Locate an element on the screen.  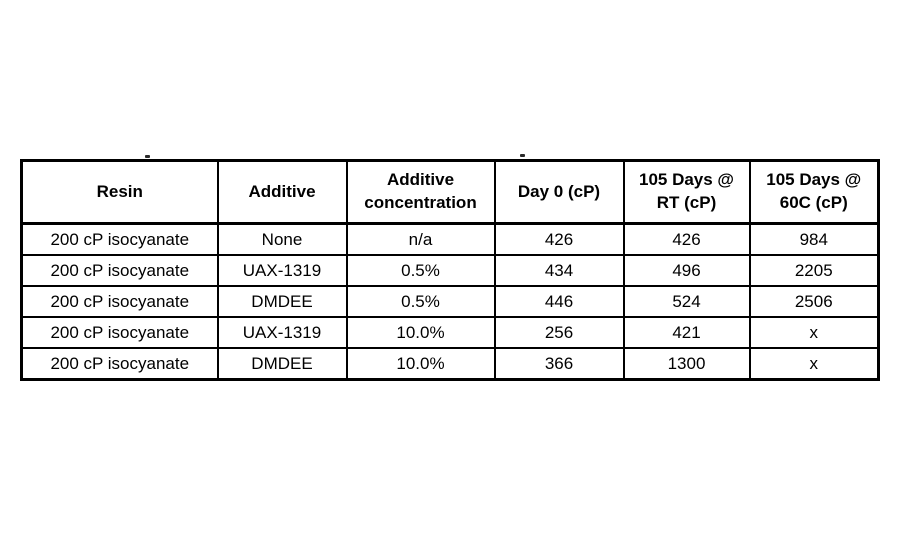
table-row: 200 cP isocyanate None n/a 426 426 984 is located at coordinates (450, 239).